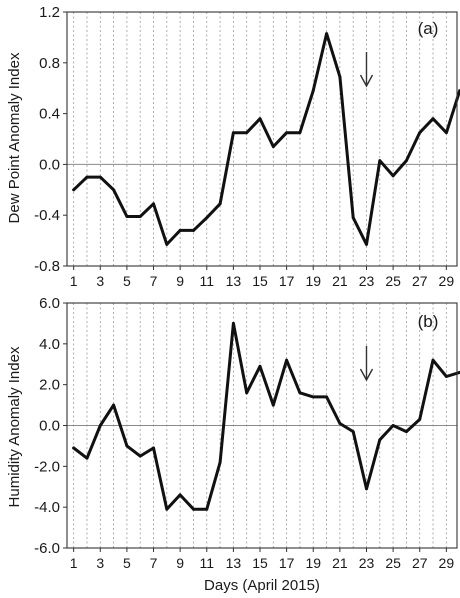 The width and height of the screenshot is (460, 598). Describe the element at coordinates (100, 563) in the screenshot. I see `b-x-tick-label: 3` at that location.